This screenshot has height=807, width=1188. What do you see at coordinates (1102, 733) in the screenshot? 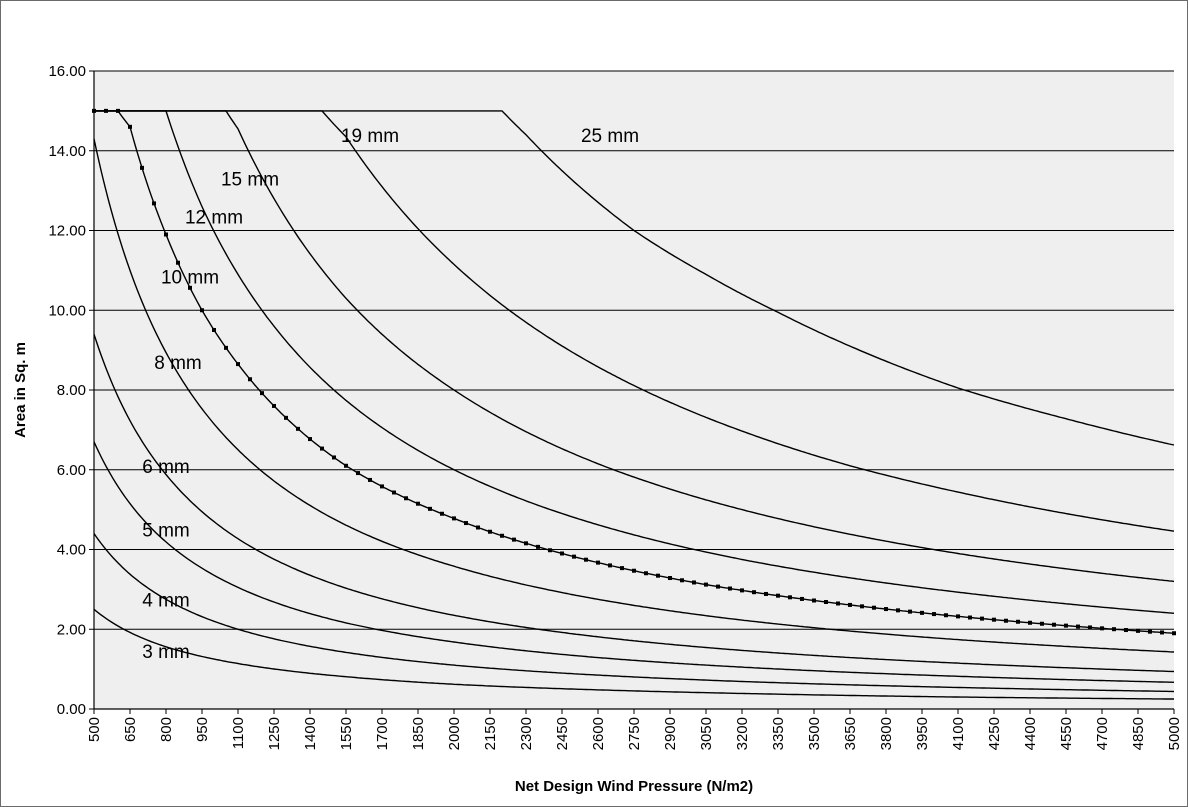
I see `x-tick-label: 4700` at bounding box center [1102, 733].